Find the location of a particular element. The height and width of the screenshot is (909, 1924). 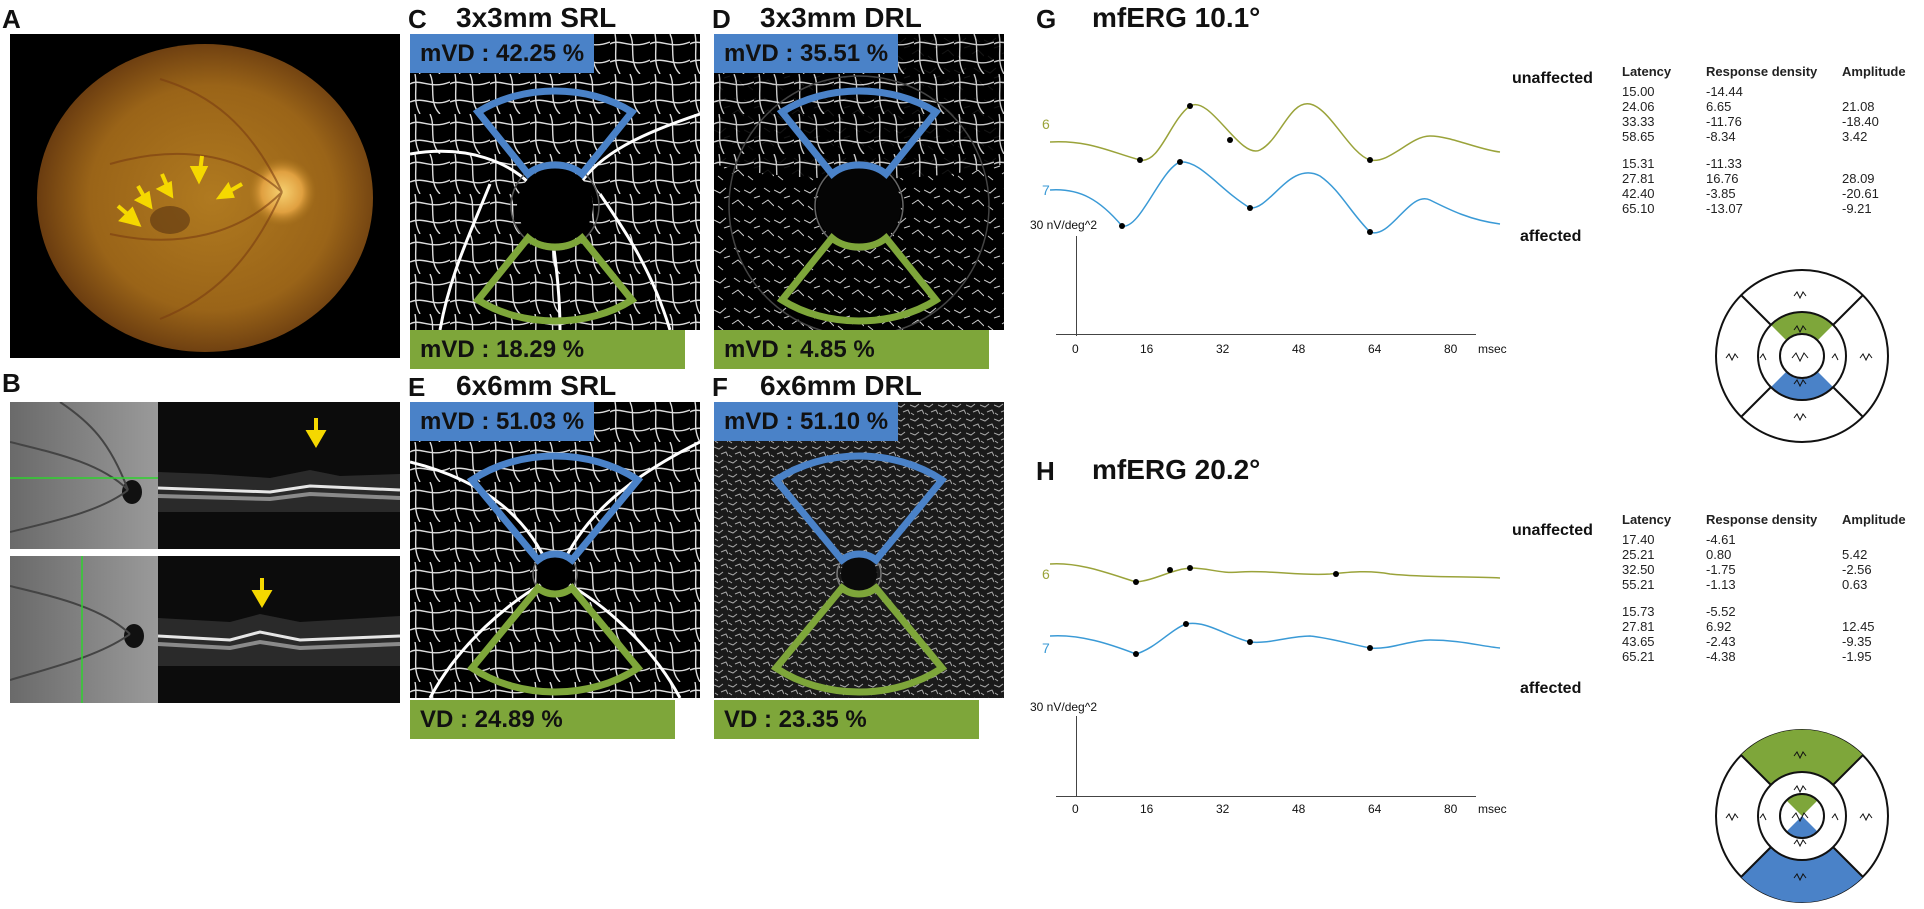

panel-label-g: G is located at coordinates (1046, 19).